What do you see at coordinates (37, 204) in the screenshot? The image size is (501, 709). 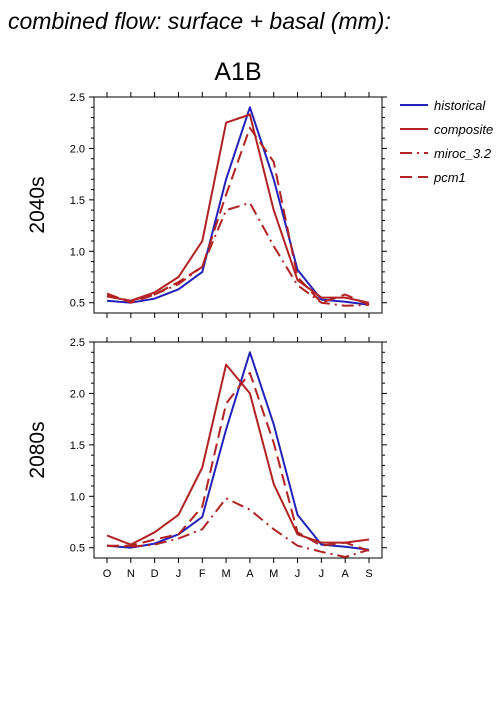 I see `panel-label: 2040s` at bounding box center [37, 204].